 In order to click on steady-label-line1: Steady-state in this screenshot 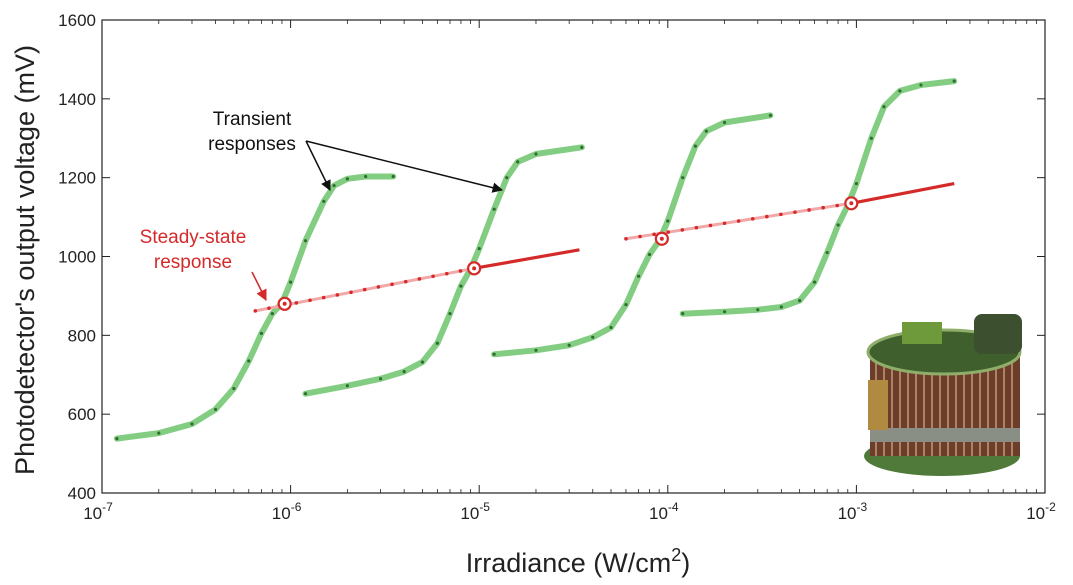, I will do `click(193, 237)`.